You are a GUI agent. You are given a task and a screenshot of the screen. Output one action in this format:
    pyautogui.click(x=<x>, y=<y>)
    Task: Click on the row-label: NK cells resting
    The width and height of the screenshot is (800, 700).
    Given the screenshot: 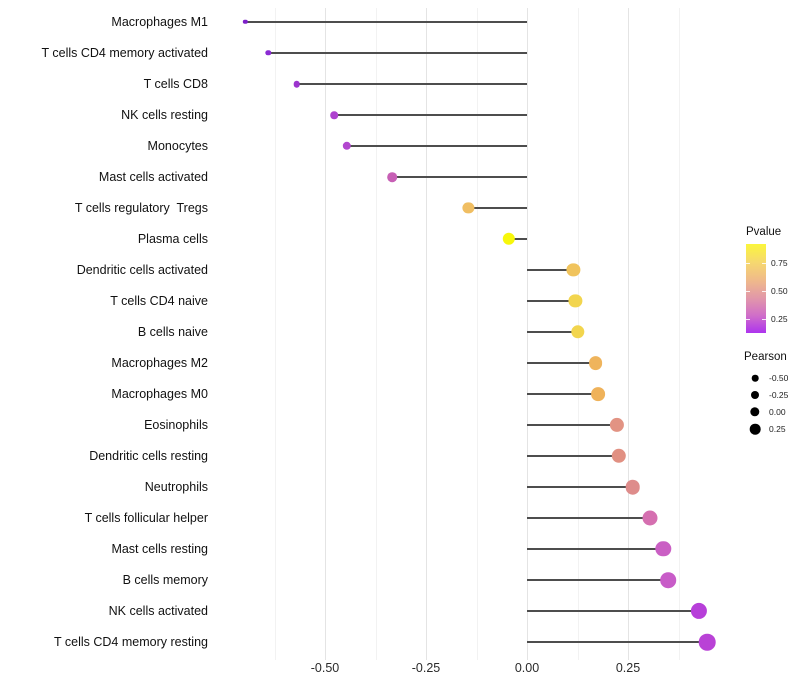 What is the action you would take?
    pyautogui.click(x=164, y=115)
    